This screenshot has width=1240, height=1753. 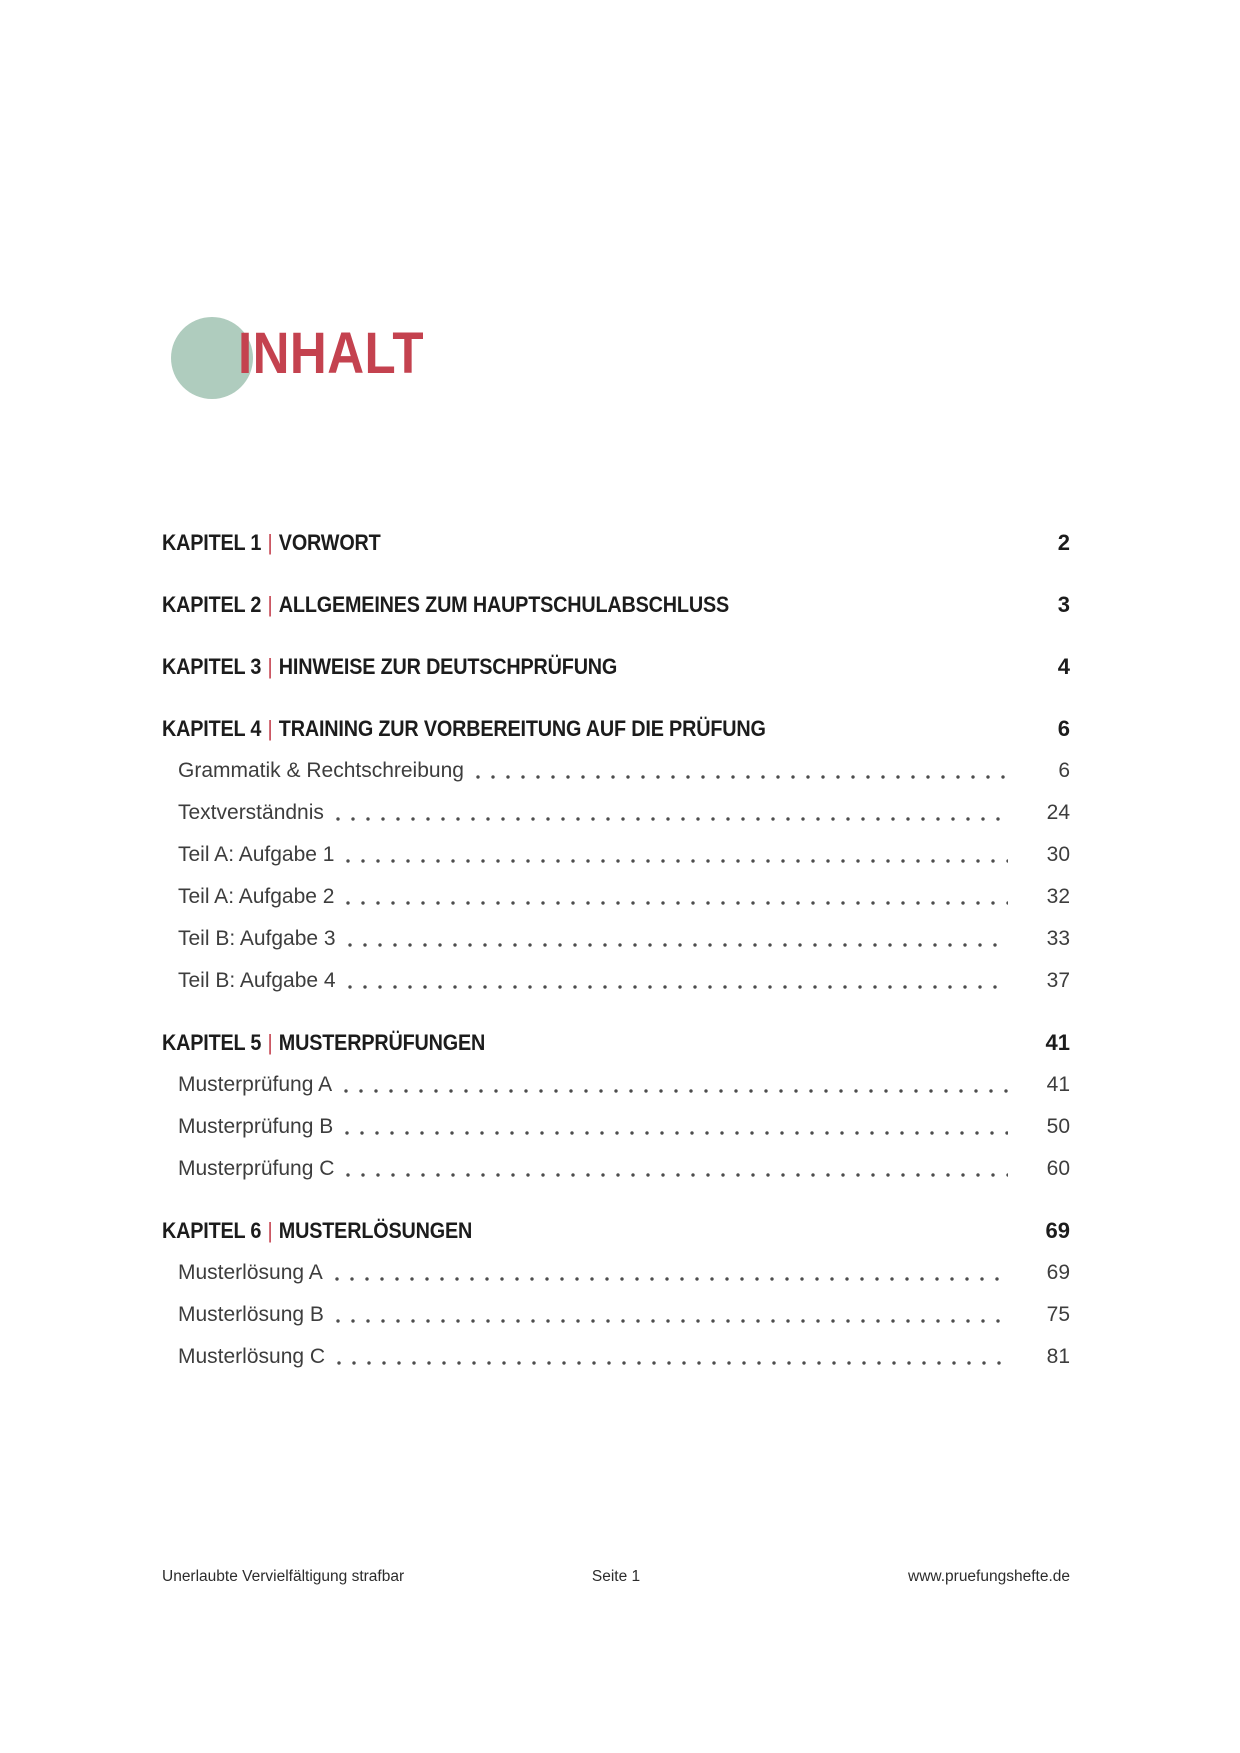 What do you see at coordinates (989, 1576) in the screenshot?
I see `footer-website-link: www.pruefungshefte.de` at bounding box center [989, 1576].